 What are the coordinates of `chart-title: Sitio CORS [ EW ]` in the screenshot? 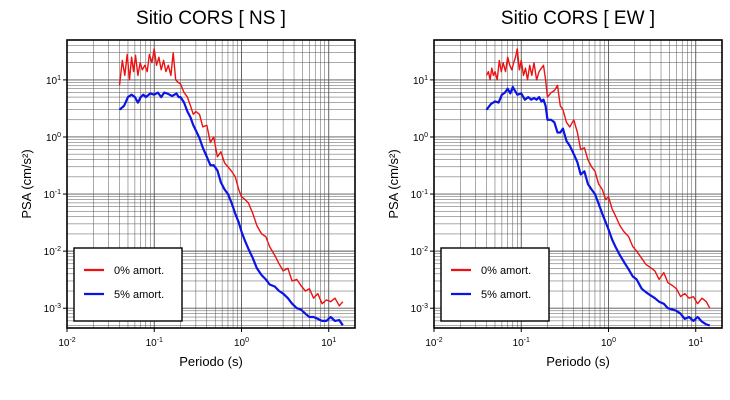 It's located at (578, 18).